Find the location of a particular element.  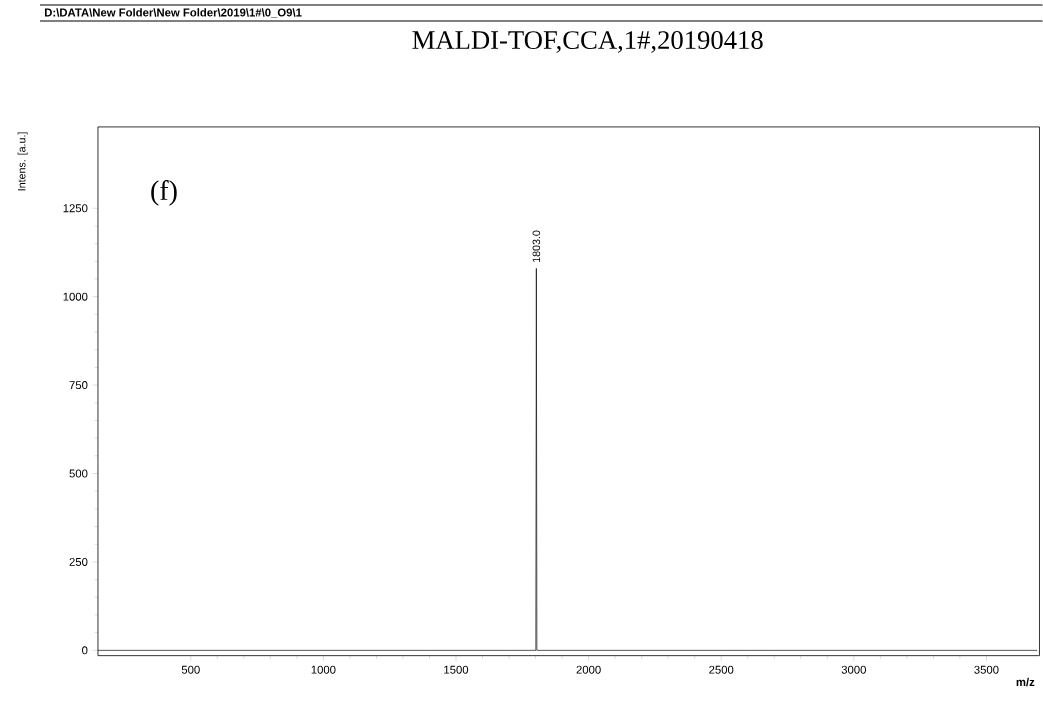

x-axis-title: m/z is located at coordinates (1025, 682).